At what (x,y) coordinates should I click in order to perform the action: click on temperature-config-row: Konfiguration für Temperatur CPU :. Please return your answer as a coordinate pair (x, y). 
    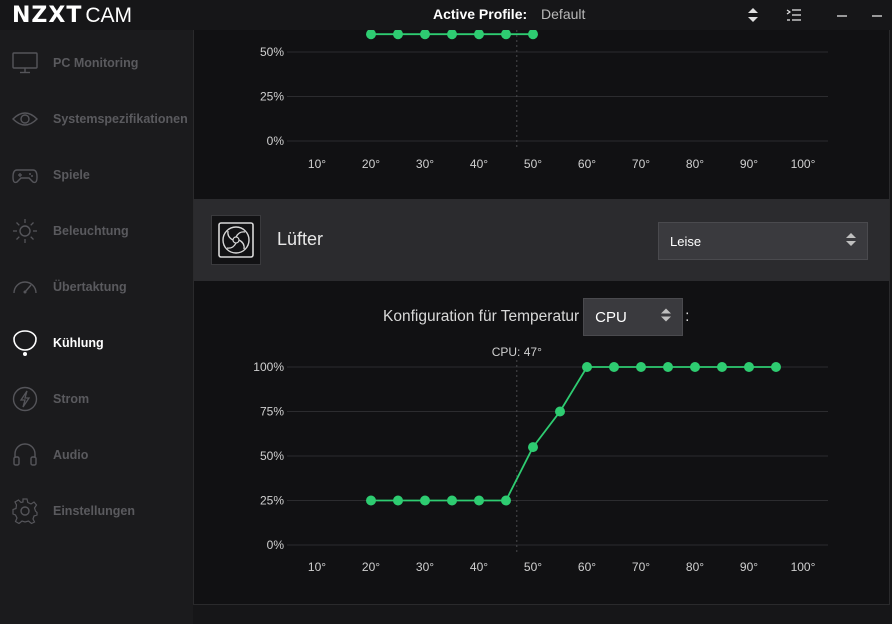
    Looking at the image, I should click on (536, 317).